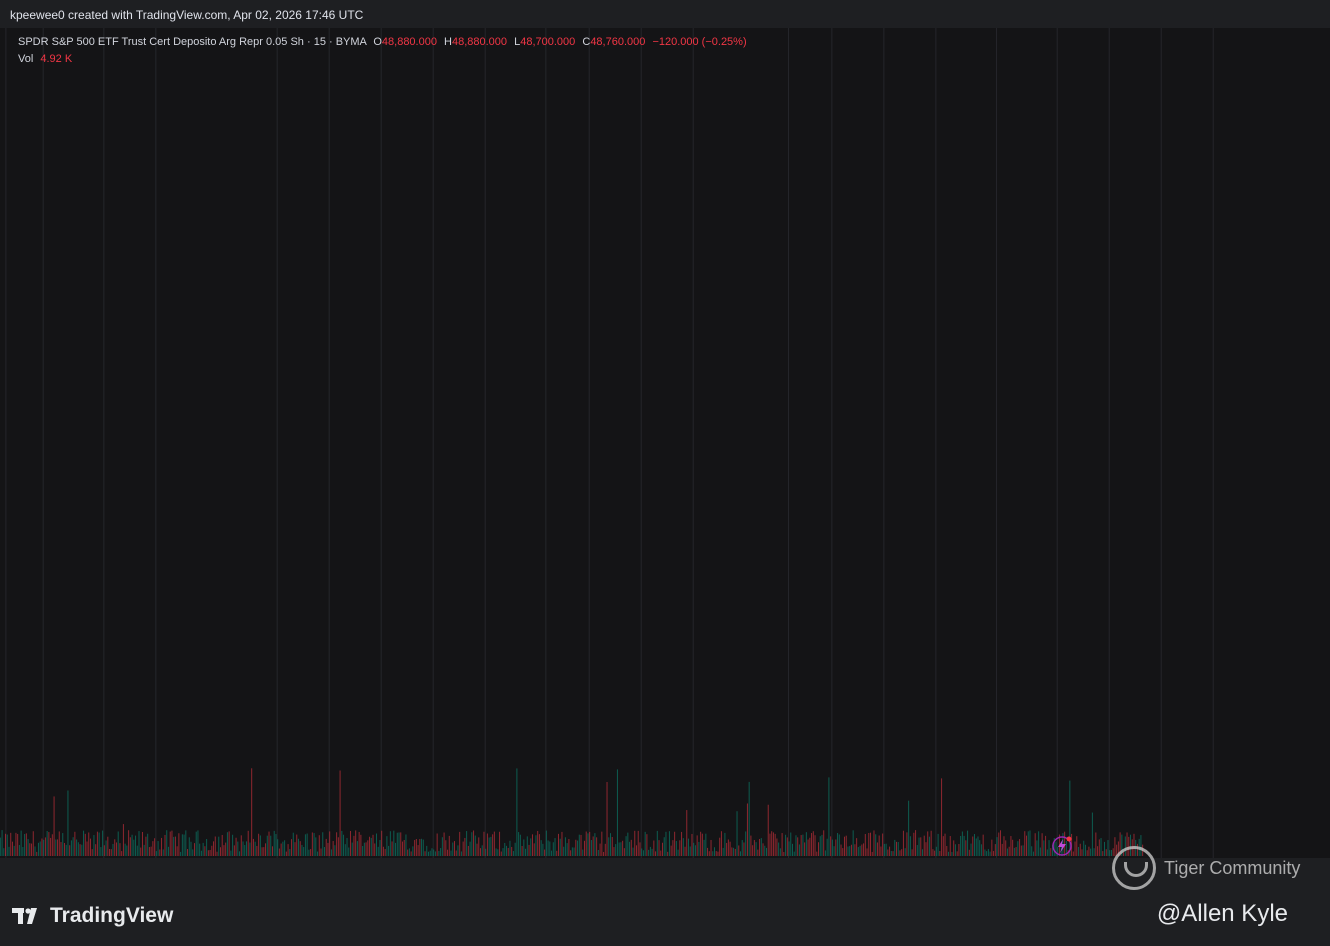 Image resolution: width=1330 pixels, height=946 pixels. I want to click on volume-legend: Vol 4.92 K, so click(45, 59).